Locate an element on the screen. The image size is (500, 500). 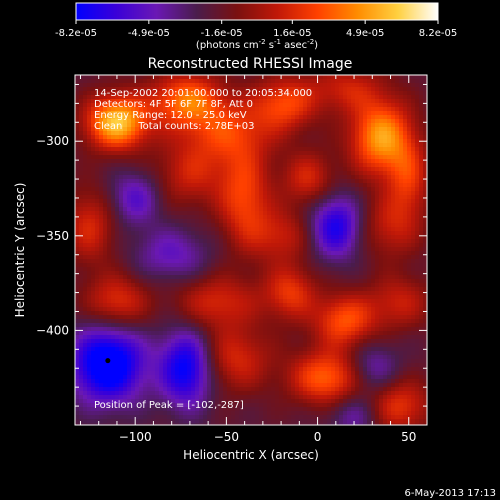
colorbar-tick-label: -4.9e-05 is located at coordinates (149, 33).